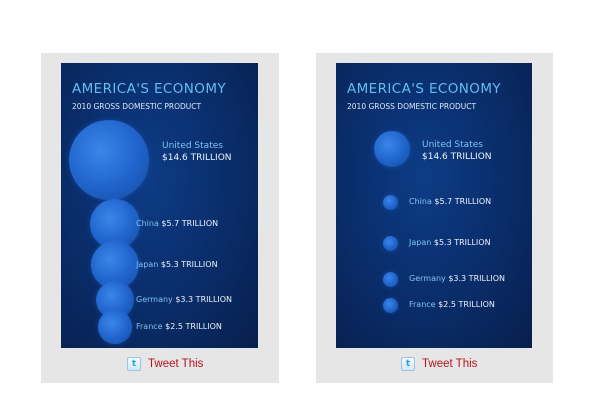 The height and width of the screenshot is (416, 607). I want to click on bubble-germany, so click(390, 279).